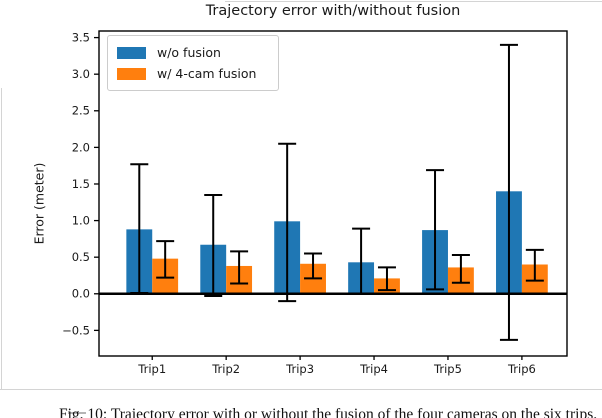 This screenshot has height=418, width=602. What do you see at coordinates (81, 294) in the screenshot?
I see `y-tick-label: 0.0` at bounding box center [81, 294].